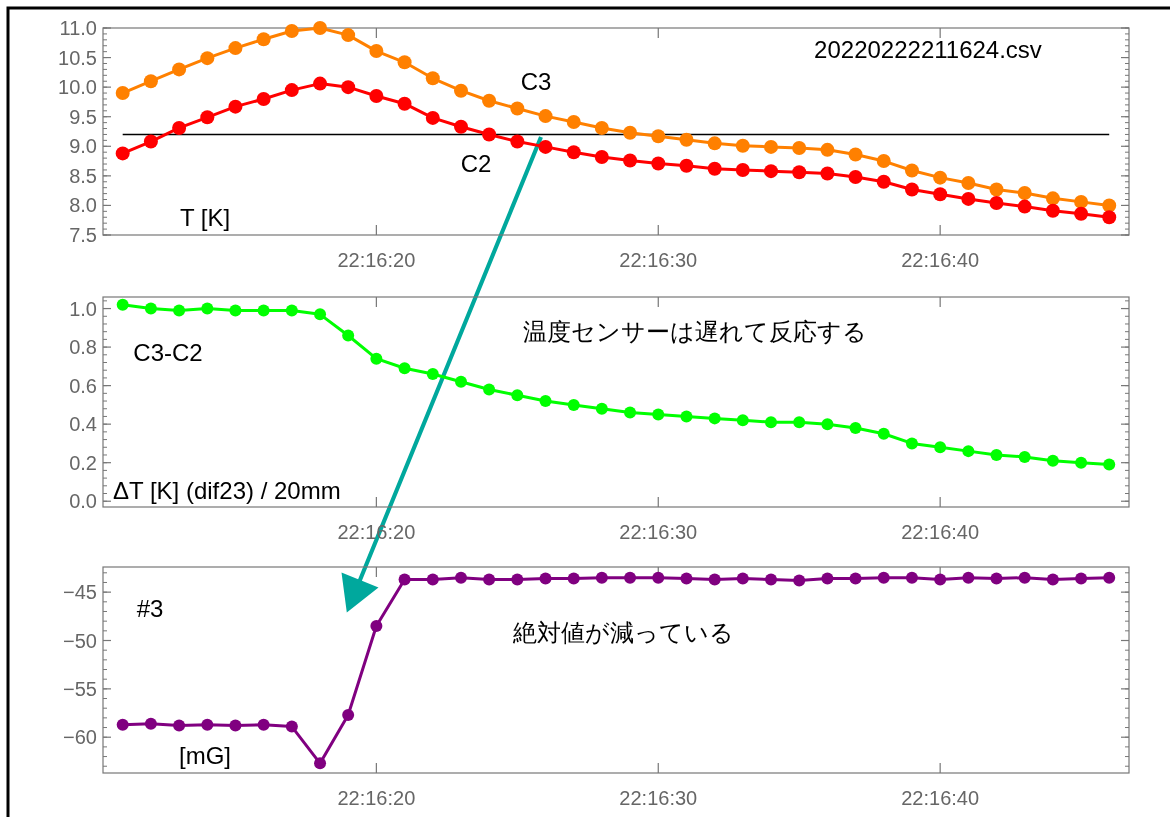 The image size is (1170, 817). What do you see at coordinates (83, 308) in the screenshot?
I see `y-tick-label: 1.0` at bounding box center [83, 308].